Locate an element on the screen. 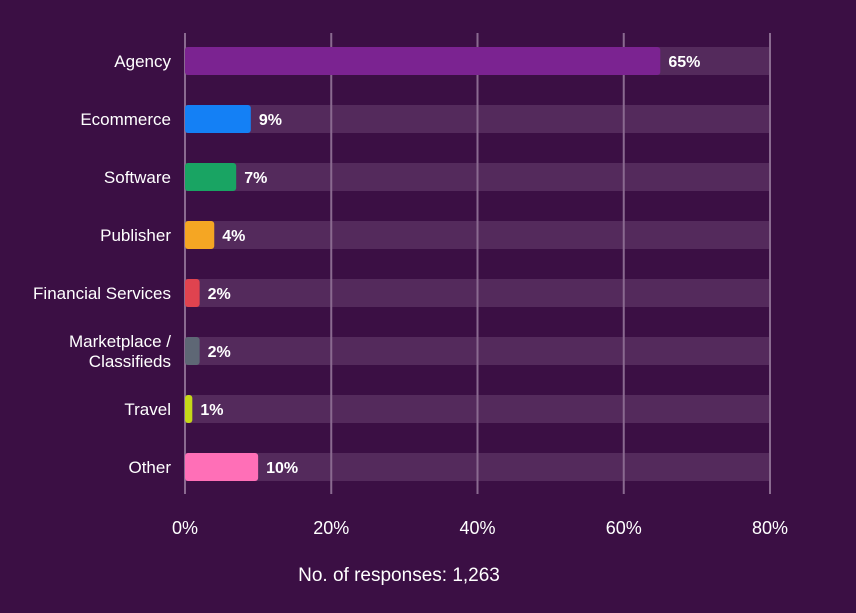 The height and width of the screenshot is (613, 856). x-tick-label: 80% is located at coordinates (770, 528).